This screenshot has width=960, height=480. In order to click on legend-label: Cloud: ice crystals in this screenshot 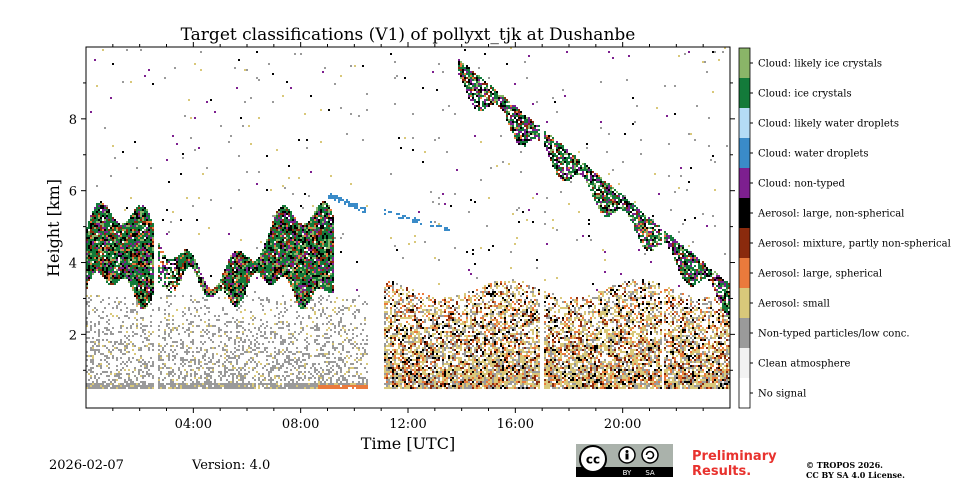, I will do `click(805, 94)`.